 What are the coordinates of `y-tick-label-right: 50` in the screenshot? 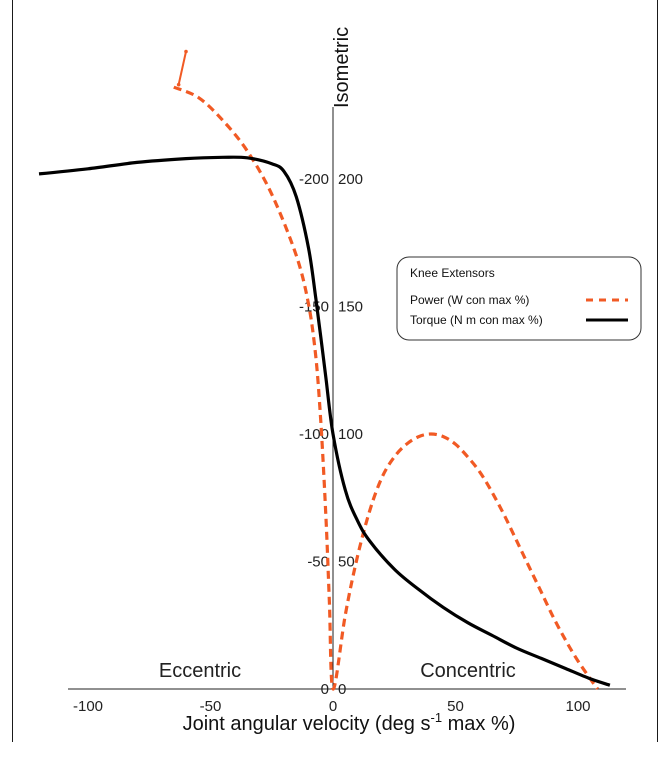 It's located at (346, 562).